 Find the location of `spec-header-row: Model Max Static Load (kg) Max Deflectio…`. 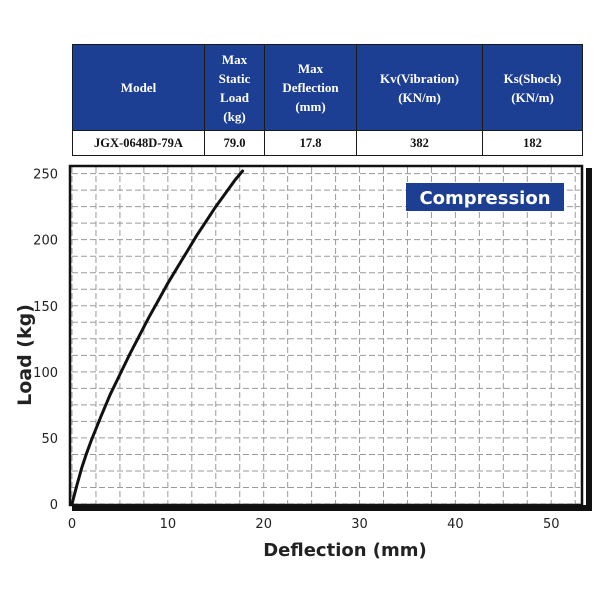

spec-header-row: Model Max Static Load (kg) Max Deflectio… is located at coordinates (327, 87).